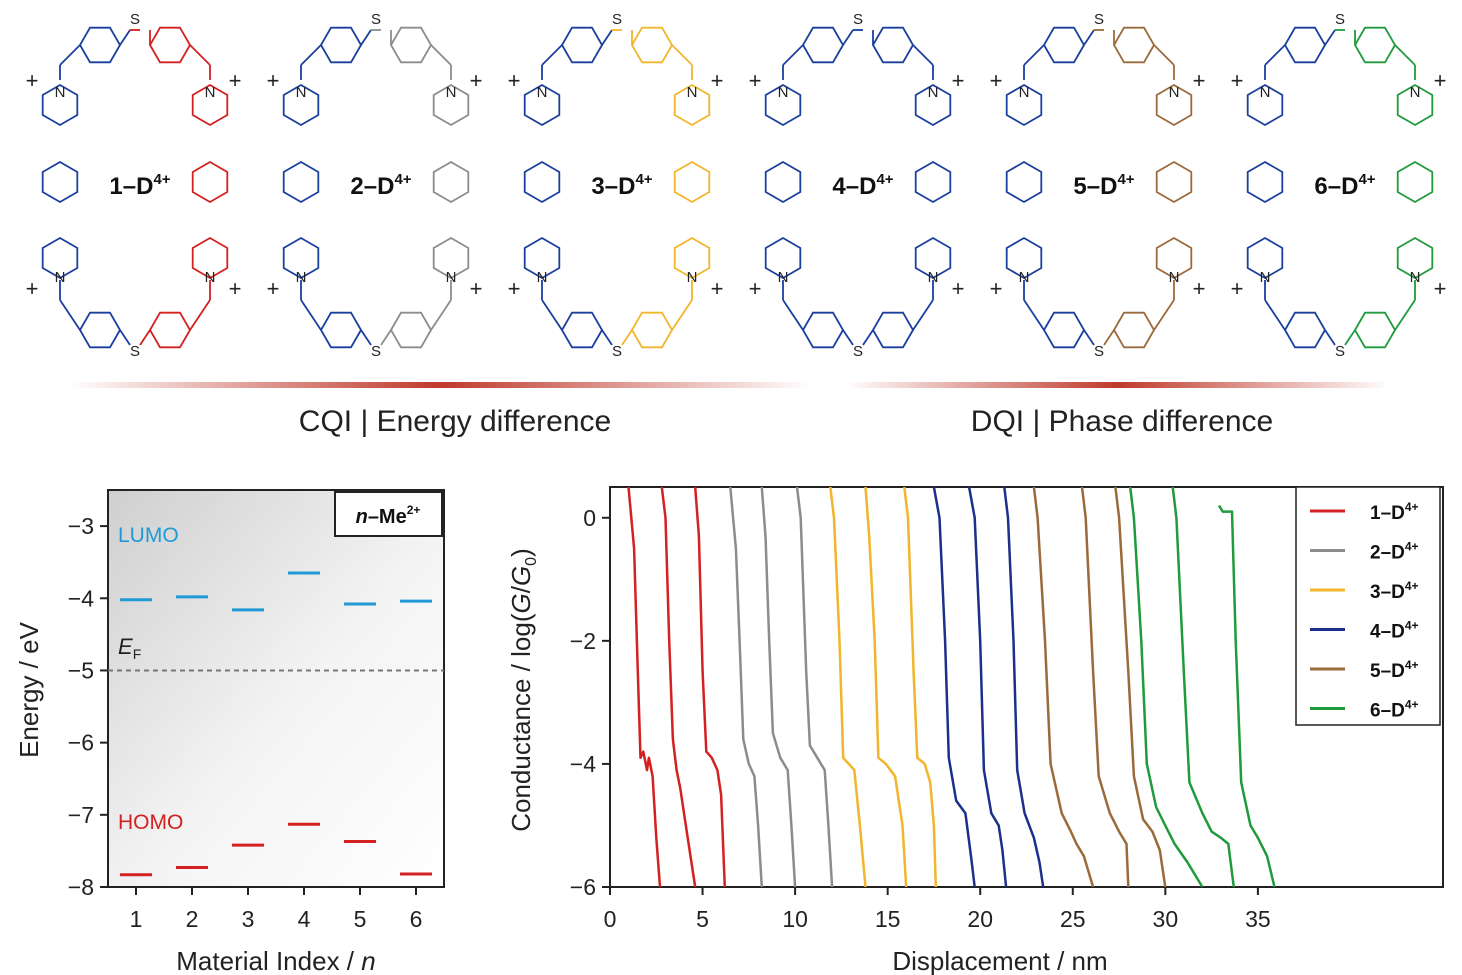 This screenshot has width=1462, height=975. What do you see at coordinates (589, 518) in the screenshot?
I see `y-tick-label: 0` at bounding box center [589, 518].